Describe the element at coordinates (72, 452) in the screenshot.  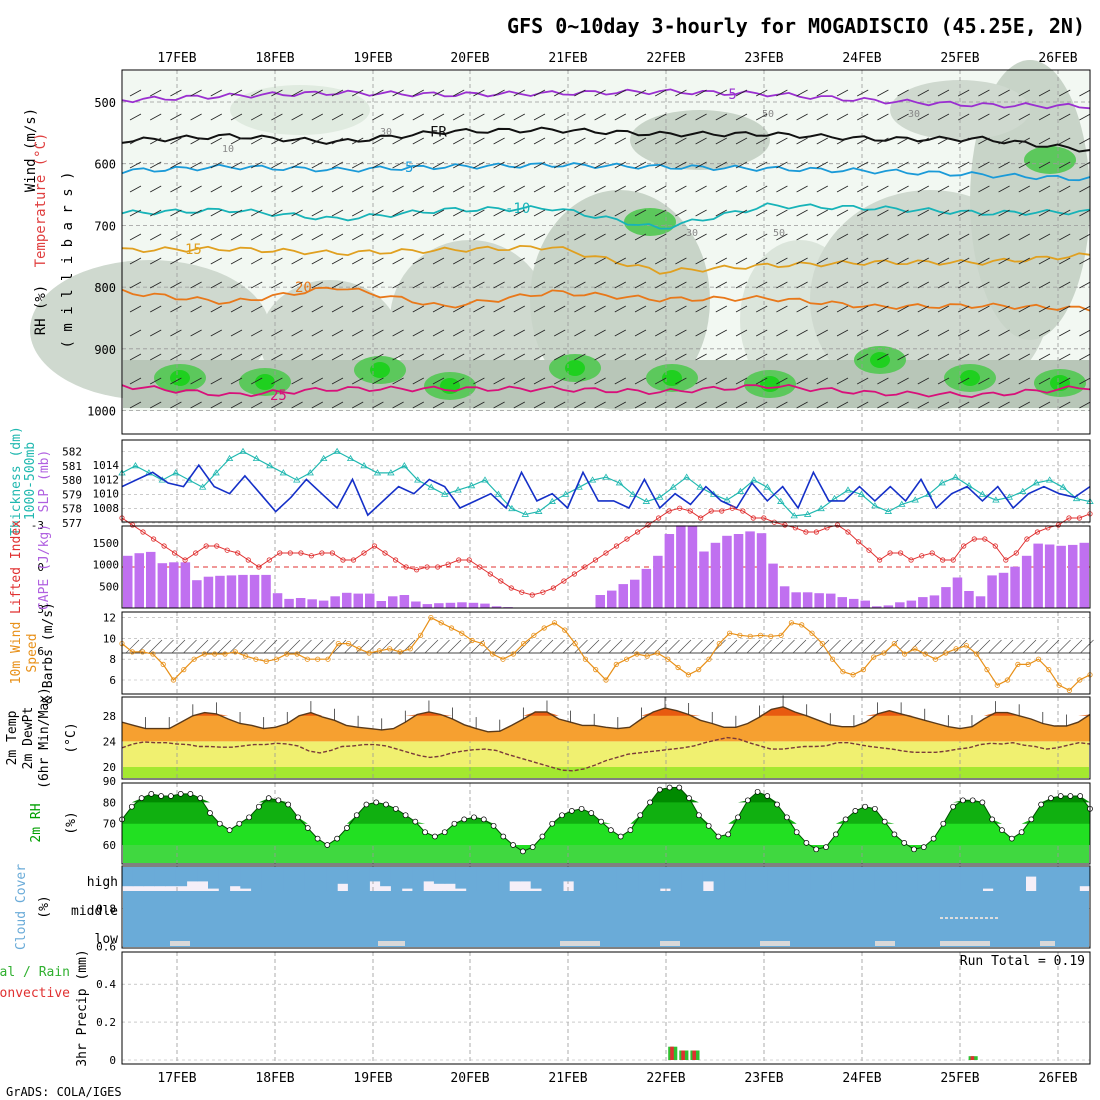
I see `thickness-tick: 582` at that location.